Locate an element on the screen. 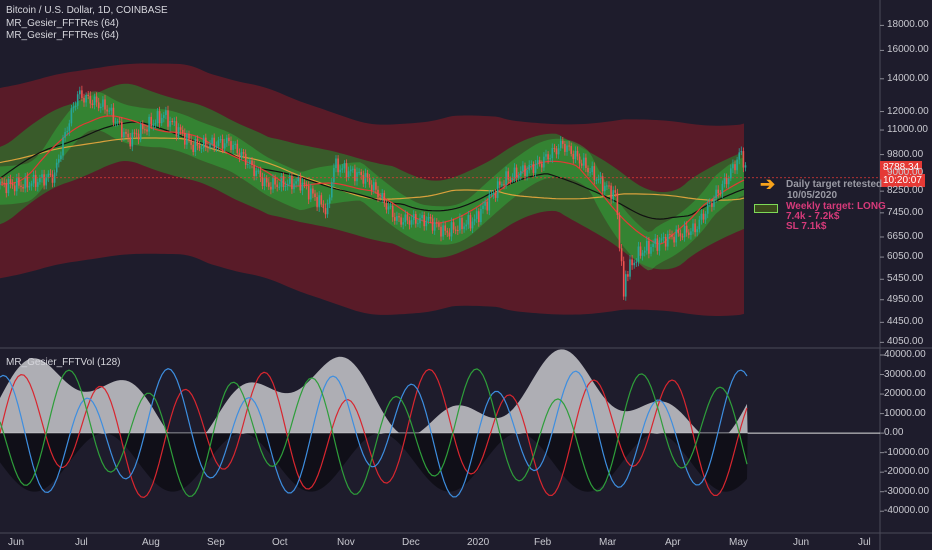 The height and width of the screenshot is (550, 932). price-tick-label: 8250.00 is located at coordinates (905, 191).